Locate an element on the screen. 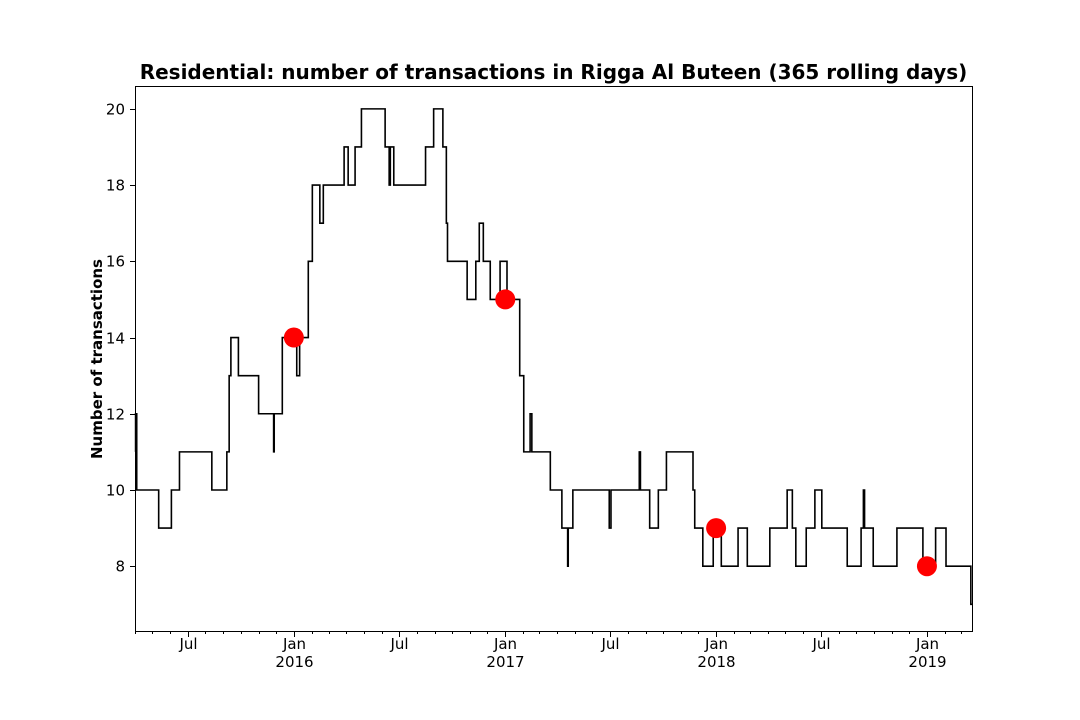 The width and height of the screenshot is (1080, 720). y-tick-label: 18 is located at coordinates (115, 186).